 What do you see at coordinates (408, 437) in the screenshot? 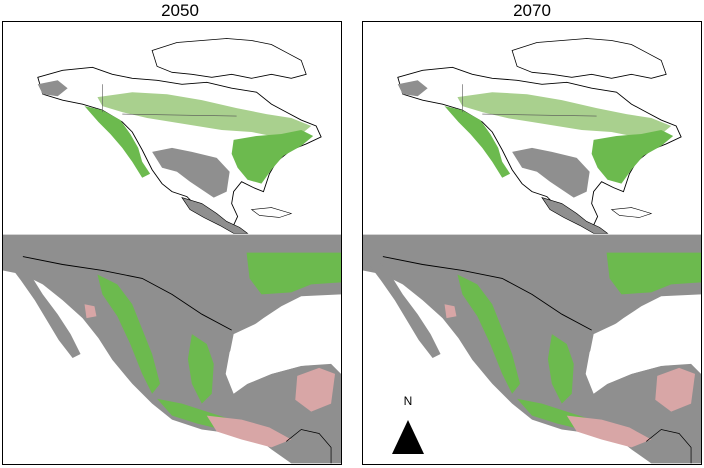
I see `north-arrow-icon` at bounding box center [408, 437].